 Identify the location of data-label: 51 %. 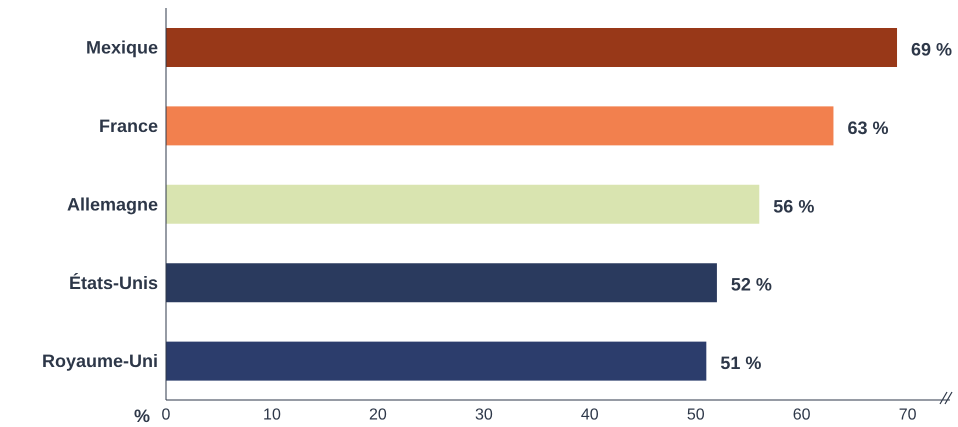
(741, 363).